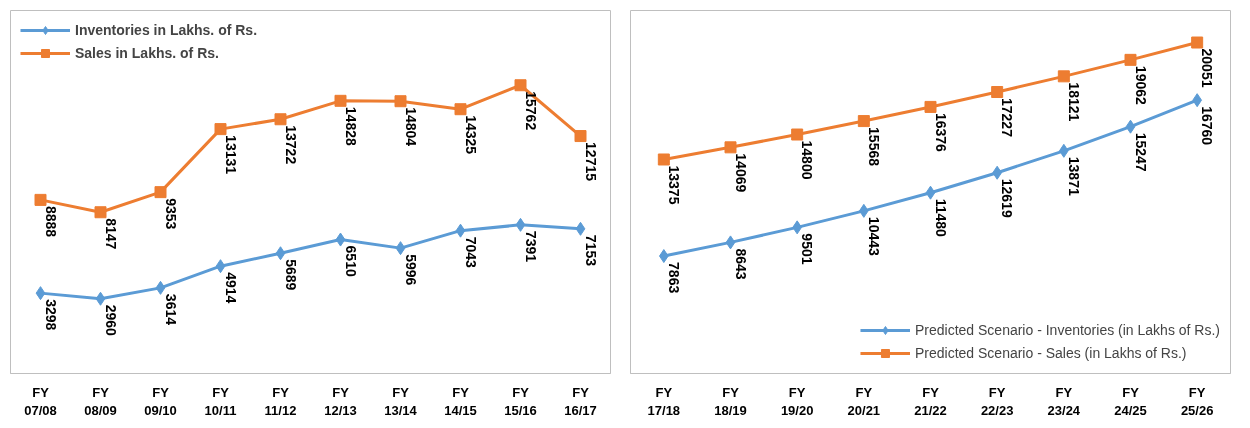  I want to click on data-label: 12619, so click(1007, 198).